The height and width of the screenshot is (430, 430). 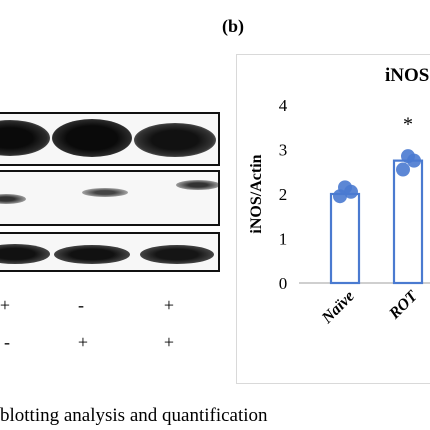 I want to click on y-tick-label: 0, so click(x=283, y=283).